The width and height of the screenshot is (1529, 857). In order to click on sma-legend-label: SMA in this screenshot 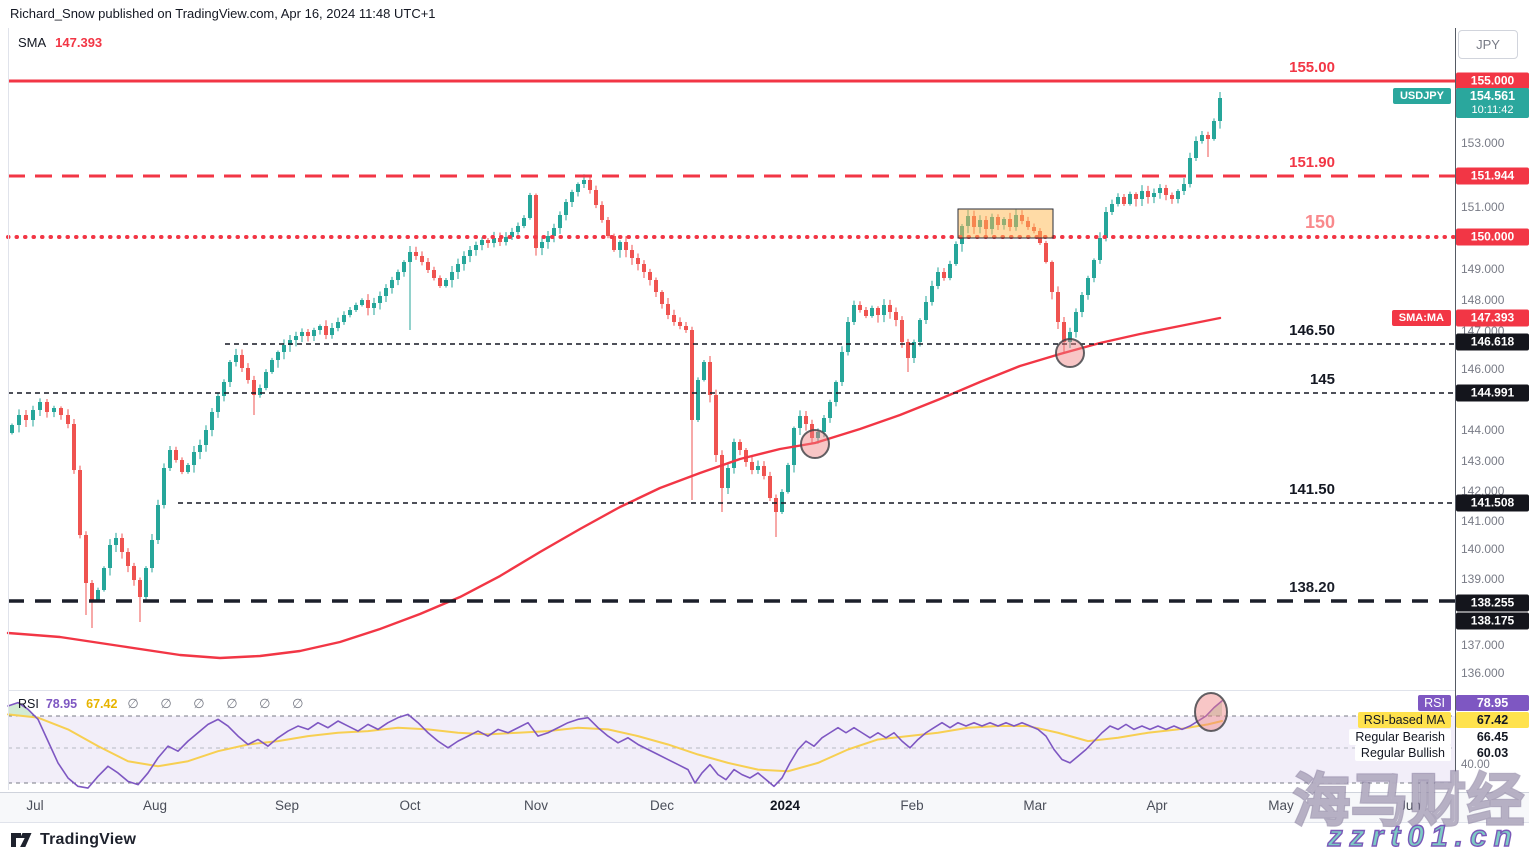, I will do `click(32, 42)`.